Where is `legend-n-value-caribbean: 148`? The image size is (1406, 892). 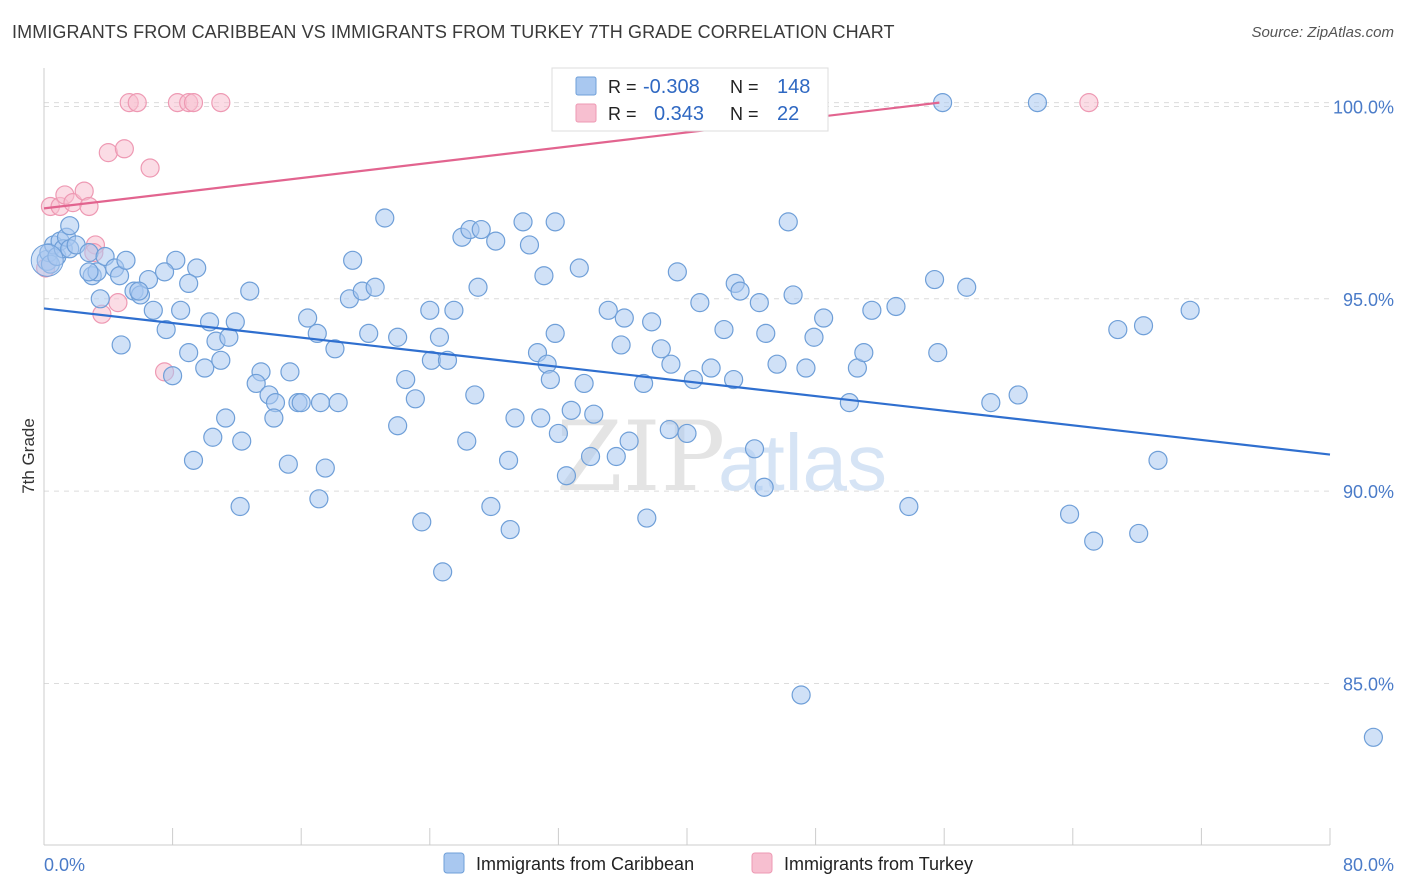 legend-n-value-caribbean: 148 is located at coordinates (793, 87).